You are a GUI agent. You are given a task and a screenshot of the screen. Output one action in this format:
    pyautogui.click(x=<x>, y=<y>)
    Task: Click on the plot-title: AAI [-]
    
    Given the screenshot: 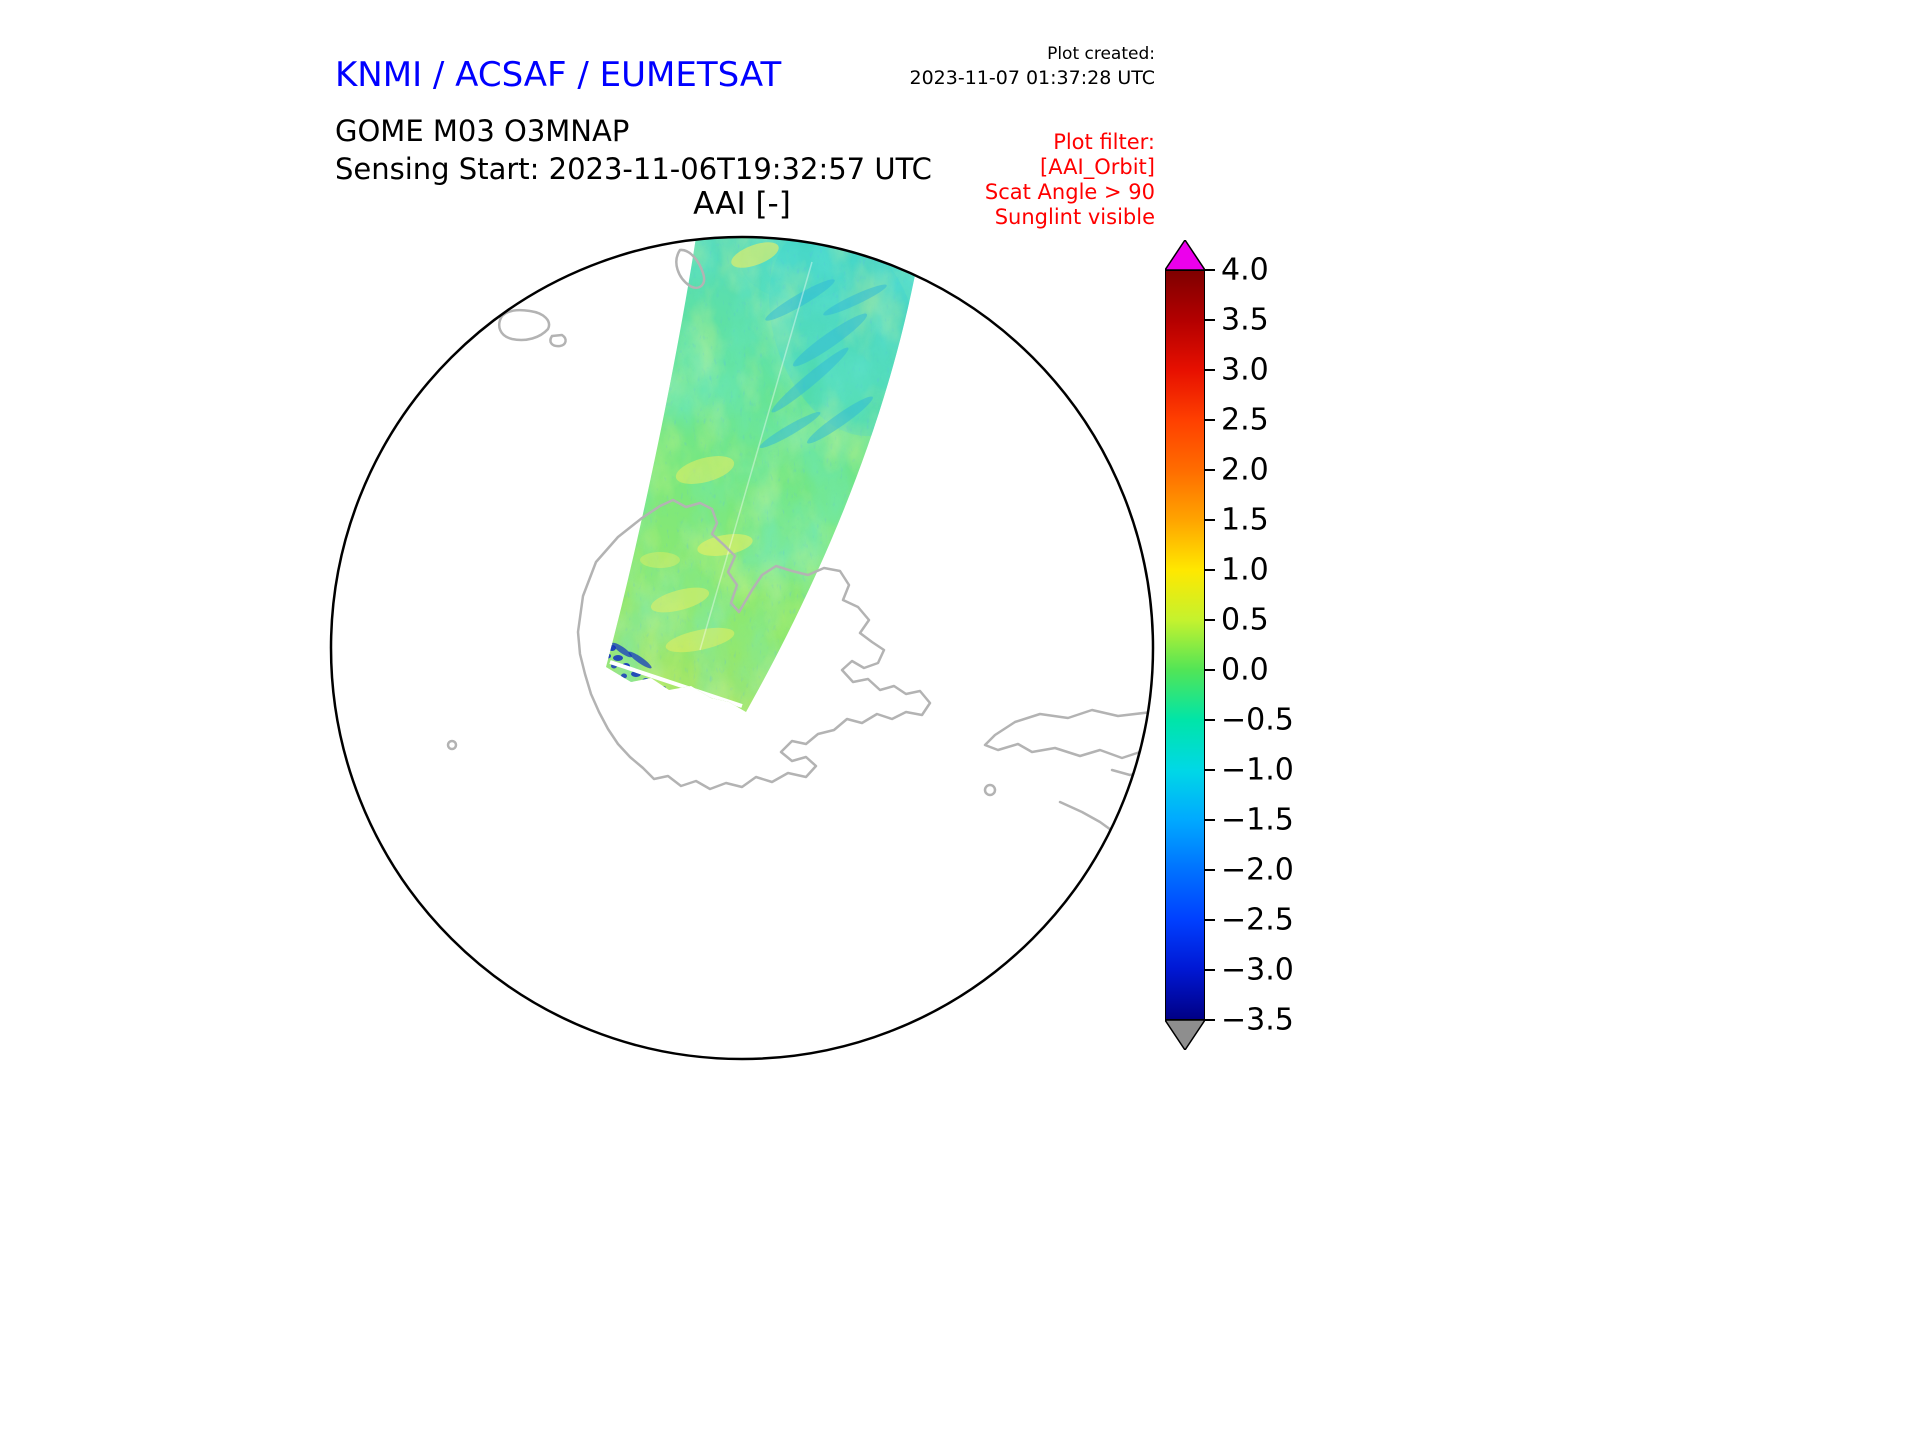 What is the action you would take?
    pyautogui.click(x=742, y=204)
    